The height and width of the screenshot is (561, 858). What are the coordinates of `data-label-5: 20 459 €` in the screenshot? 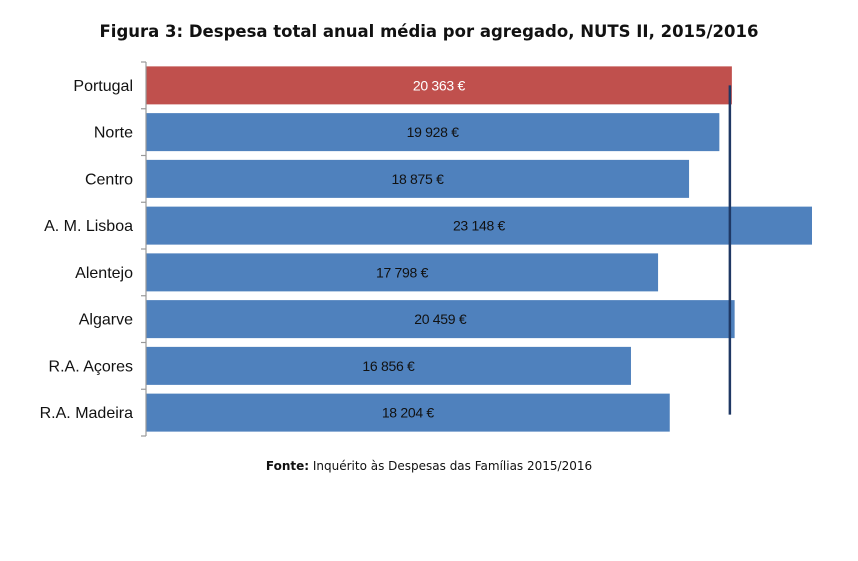 It's located at (440, 319).